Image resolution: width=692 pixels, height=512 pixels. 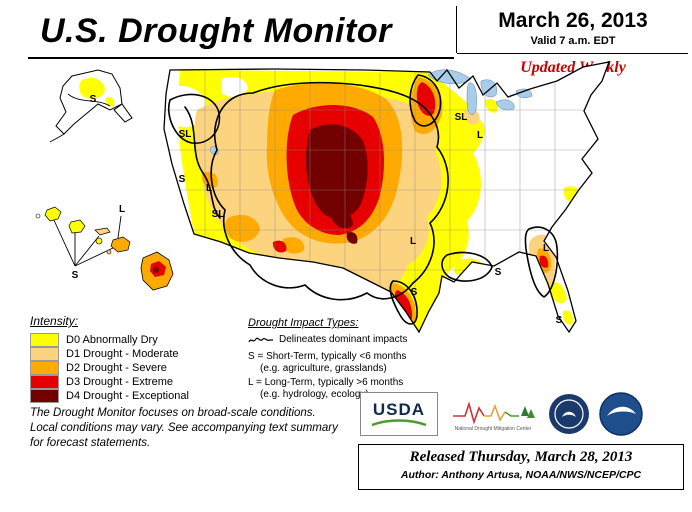 I want to click on ndmc-logo-text: National Drought Mitigation Center, so click(x=493, y=428).